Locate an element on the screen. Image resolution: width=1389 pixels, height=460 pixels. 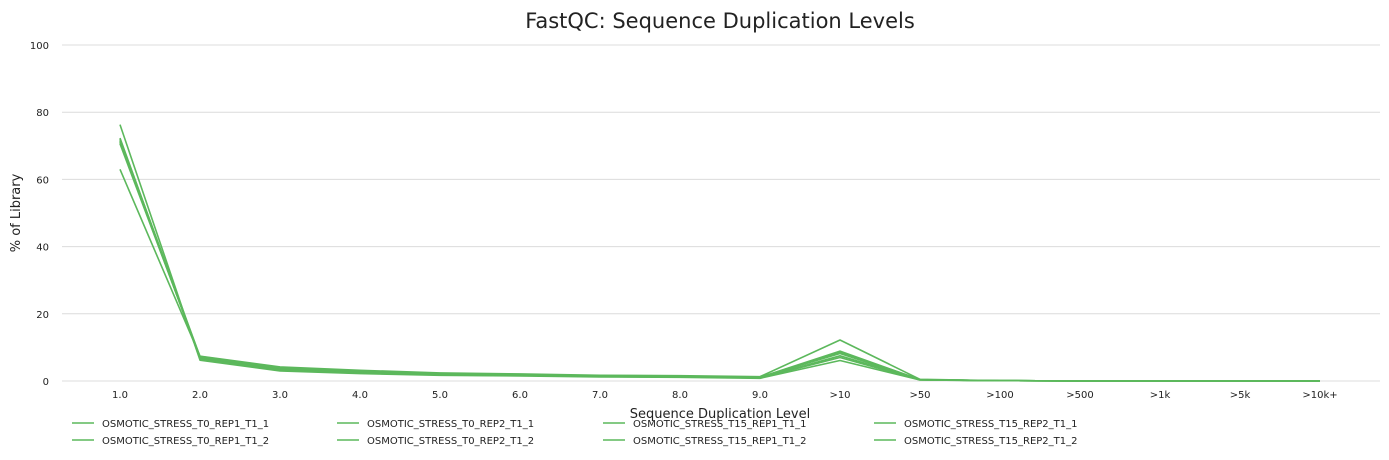
x-tick-label: 3.0 is located at coordinates (280, 395).